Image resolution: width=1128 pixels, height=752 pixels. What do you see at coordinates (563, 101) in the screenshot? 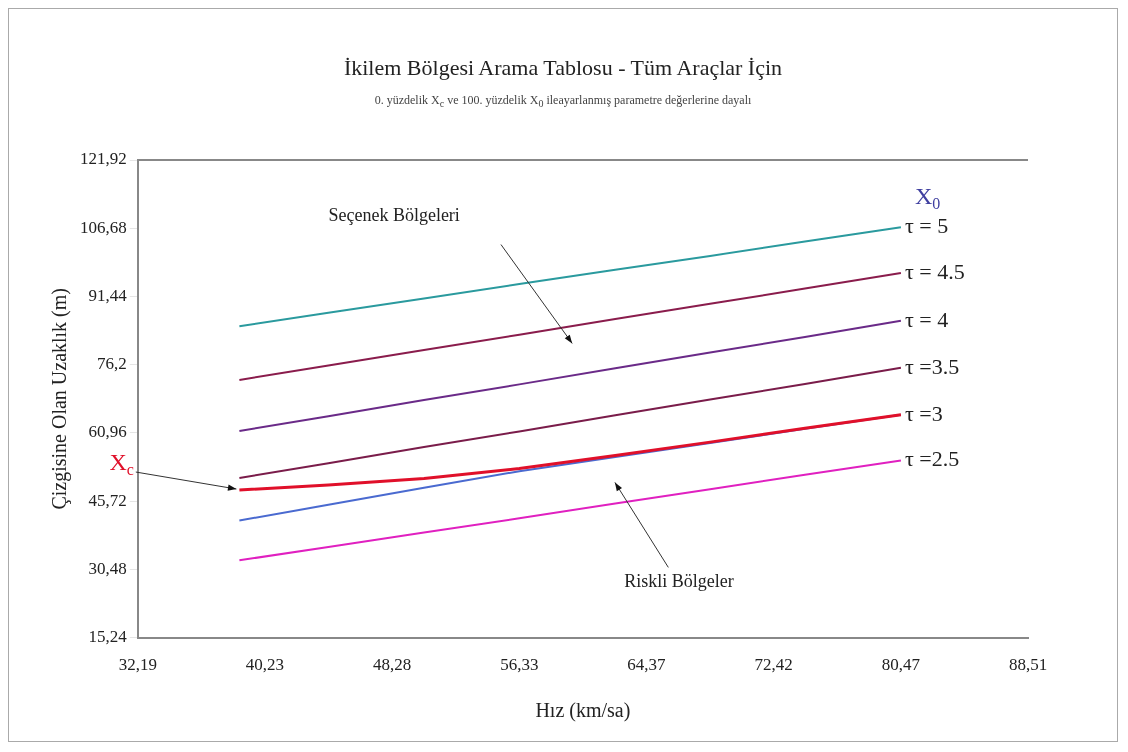
I see `chart-subtitle: 0. yüzdelik X$_{c}$ ve 100. yüzdelik X$_{0}$ ileayarlanmış parametre değerlerine dayalı` at bounding box center [563, 101].